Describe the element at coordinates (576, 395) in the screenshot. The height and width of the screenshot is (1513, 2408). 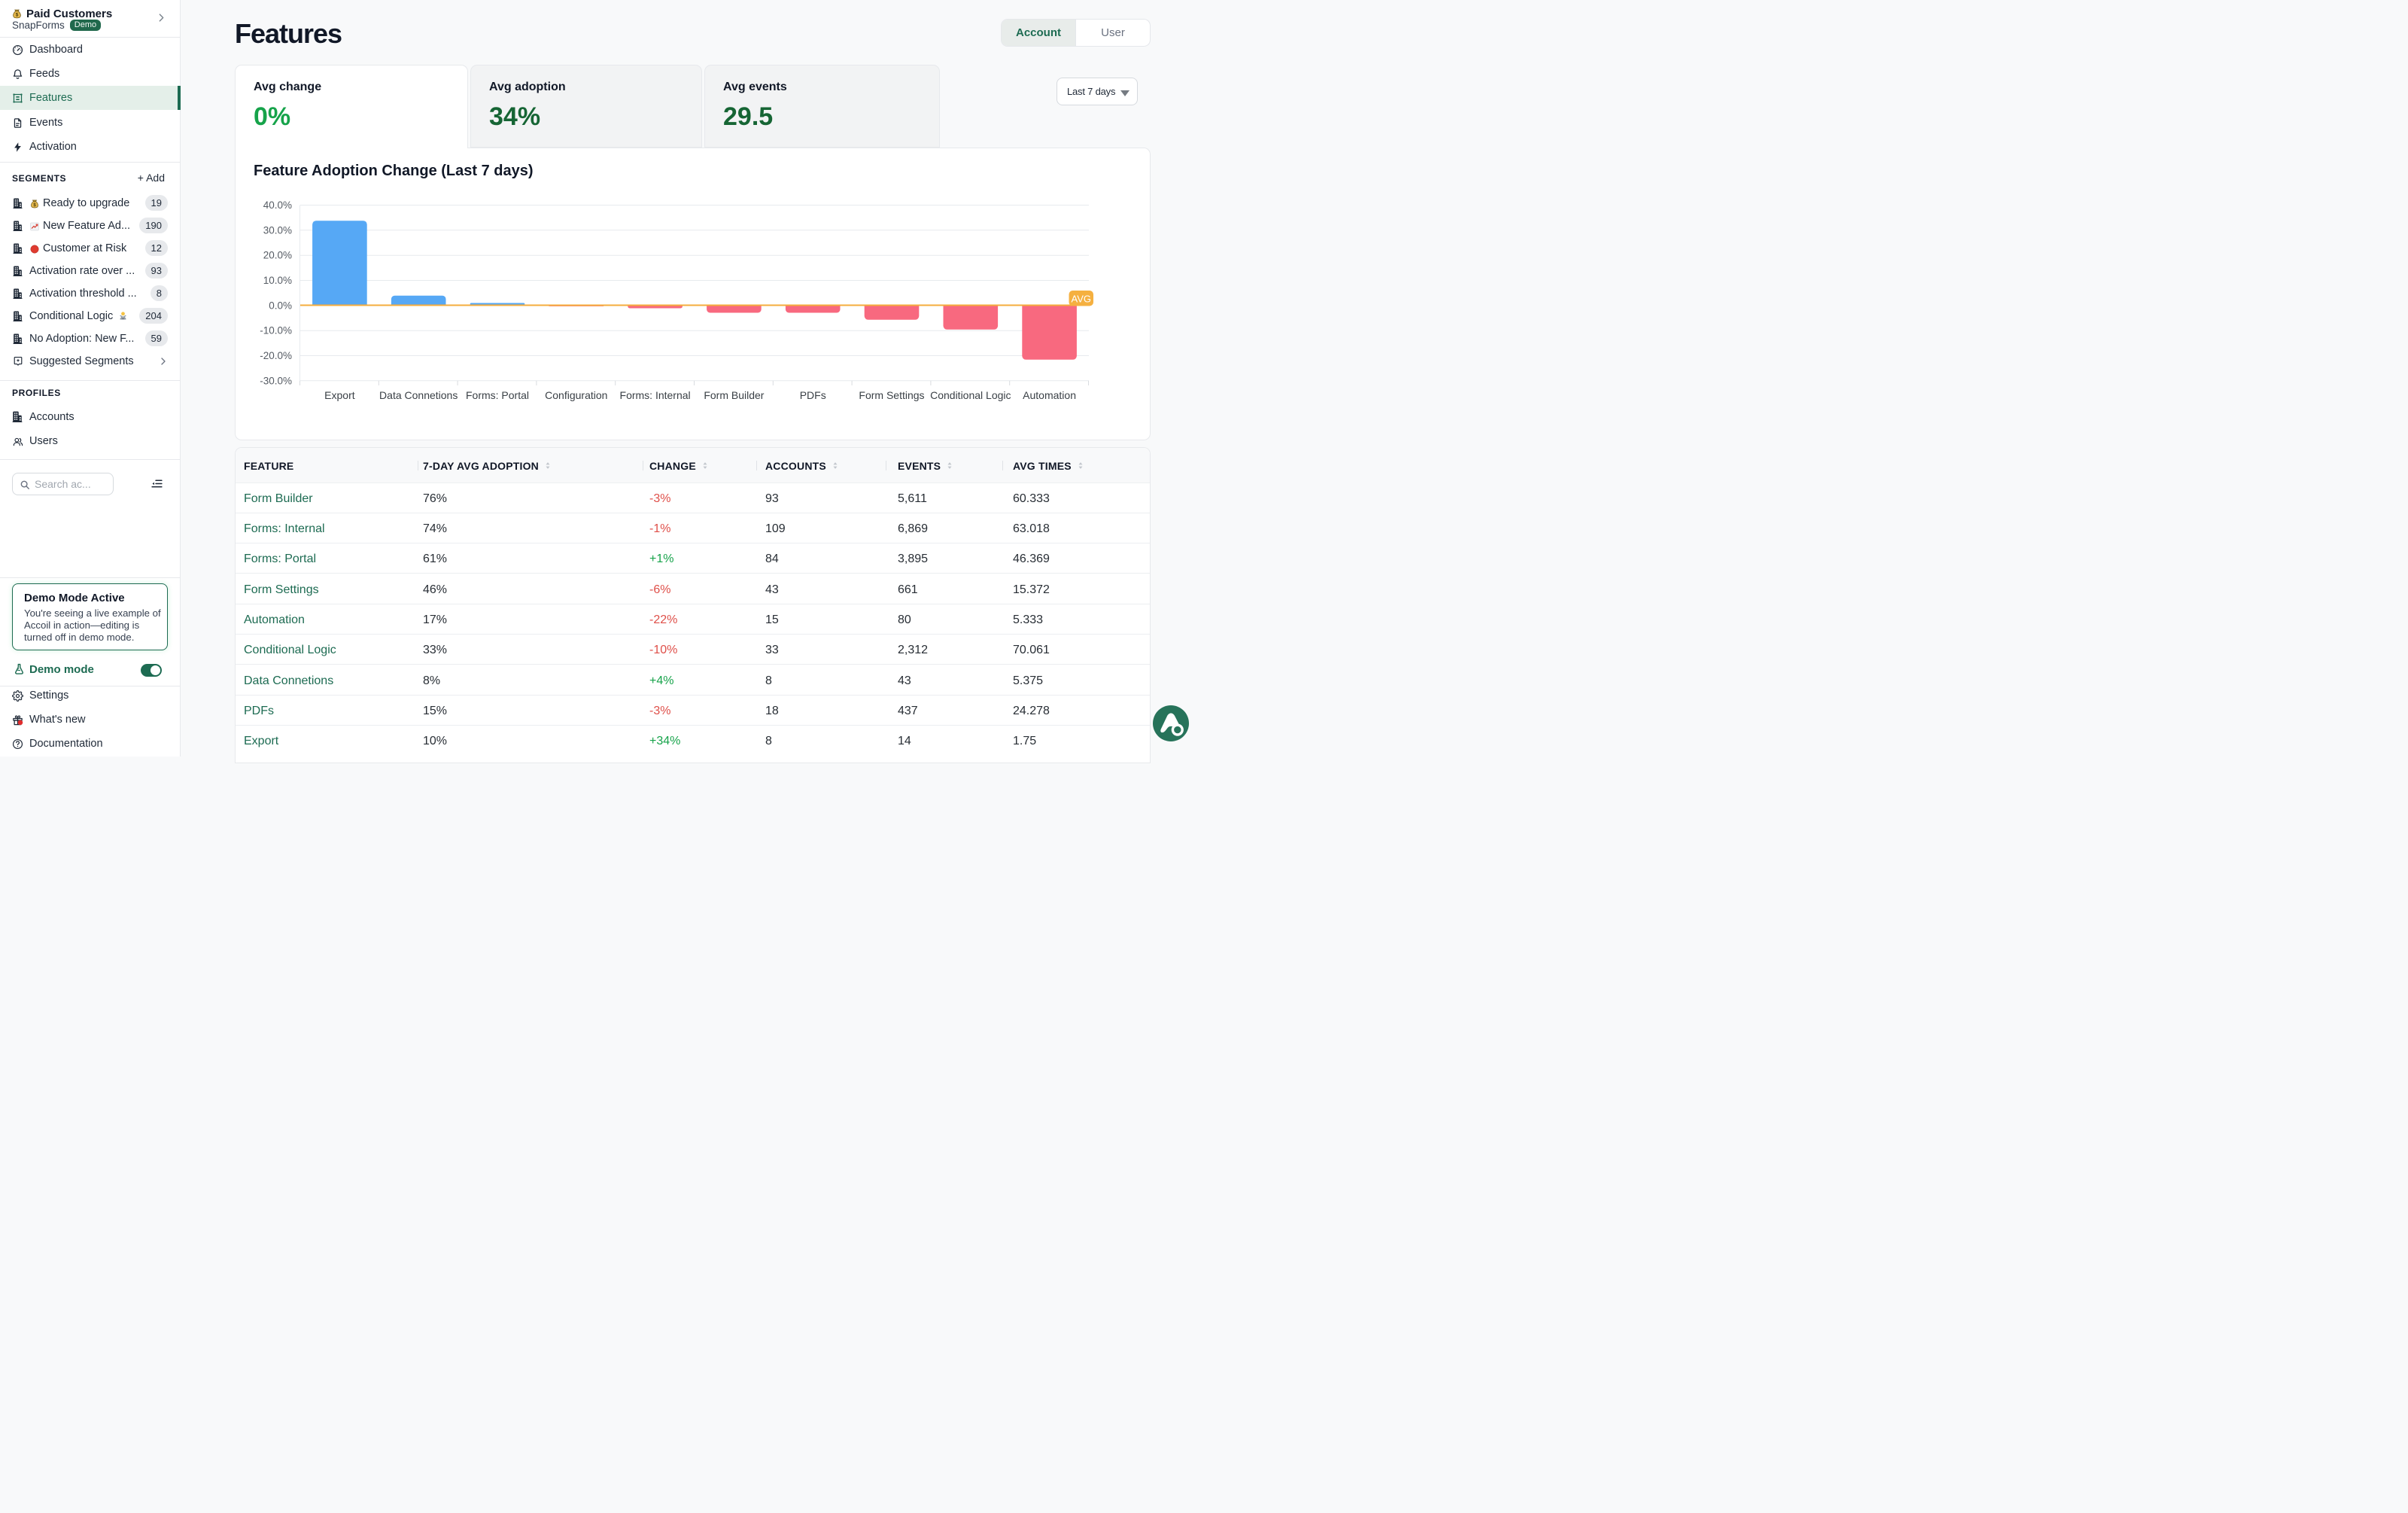
I see `svg-text: Configuration` at that location.